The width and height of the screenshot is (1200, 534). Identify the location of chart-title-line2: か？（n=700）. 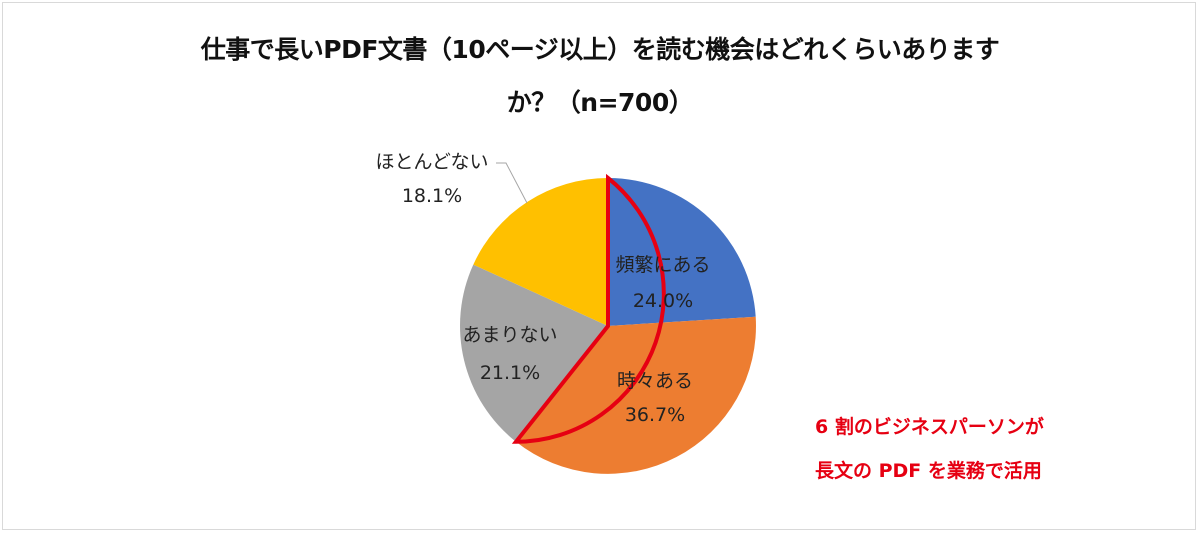
(600, 102).